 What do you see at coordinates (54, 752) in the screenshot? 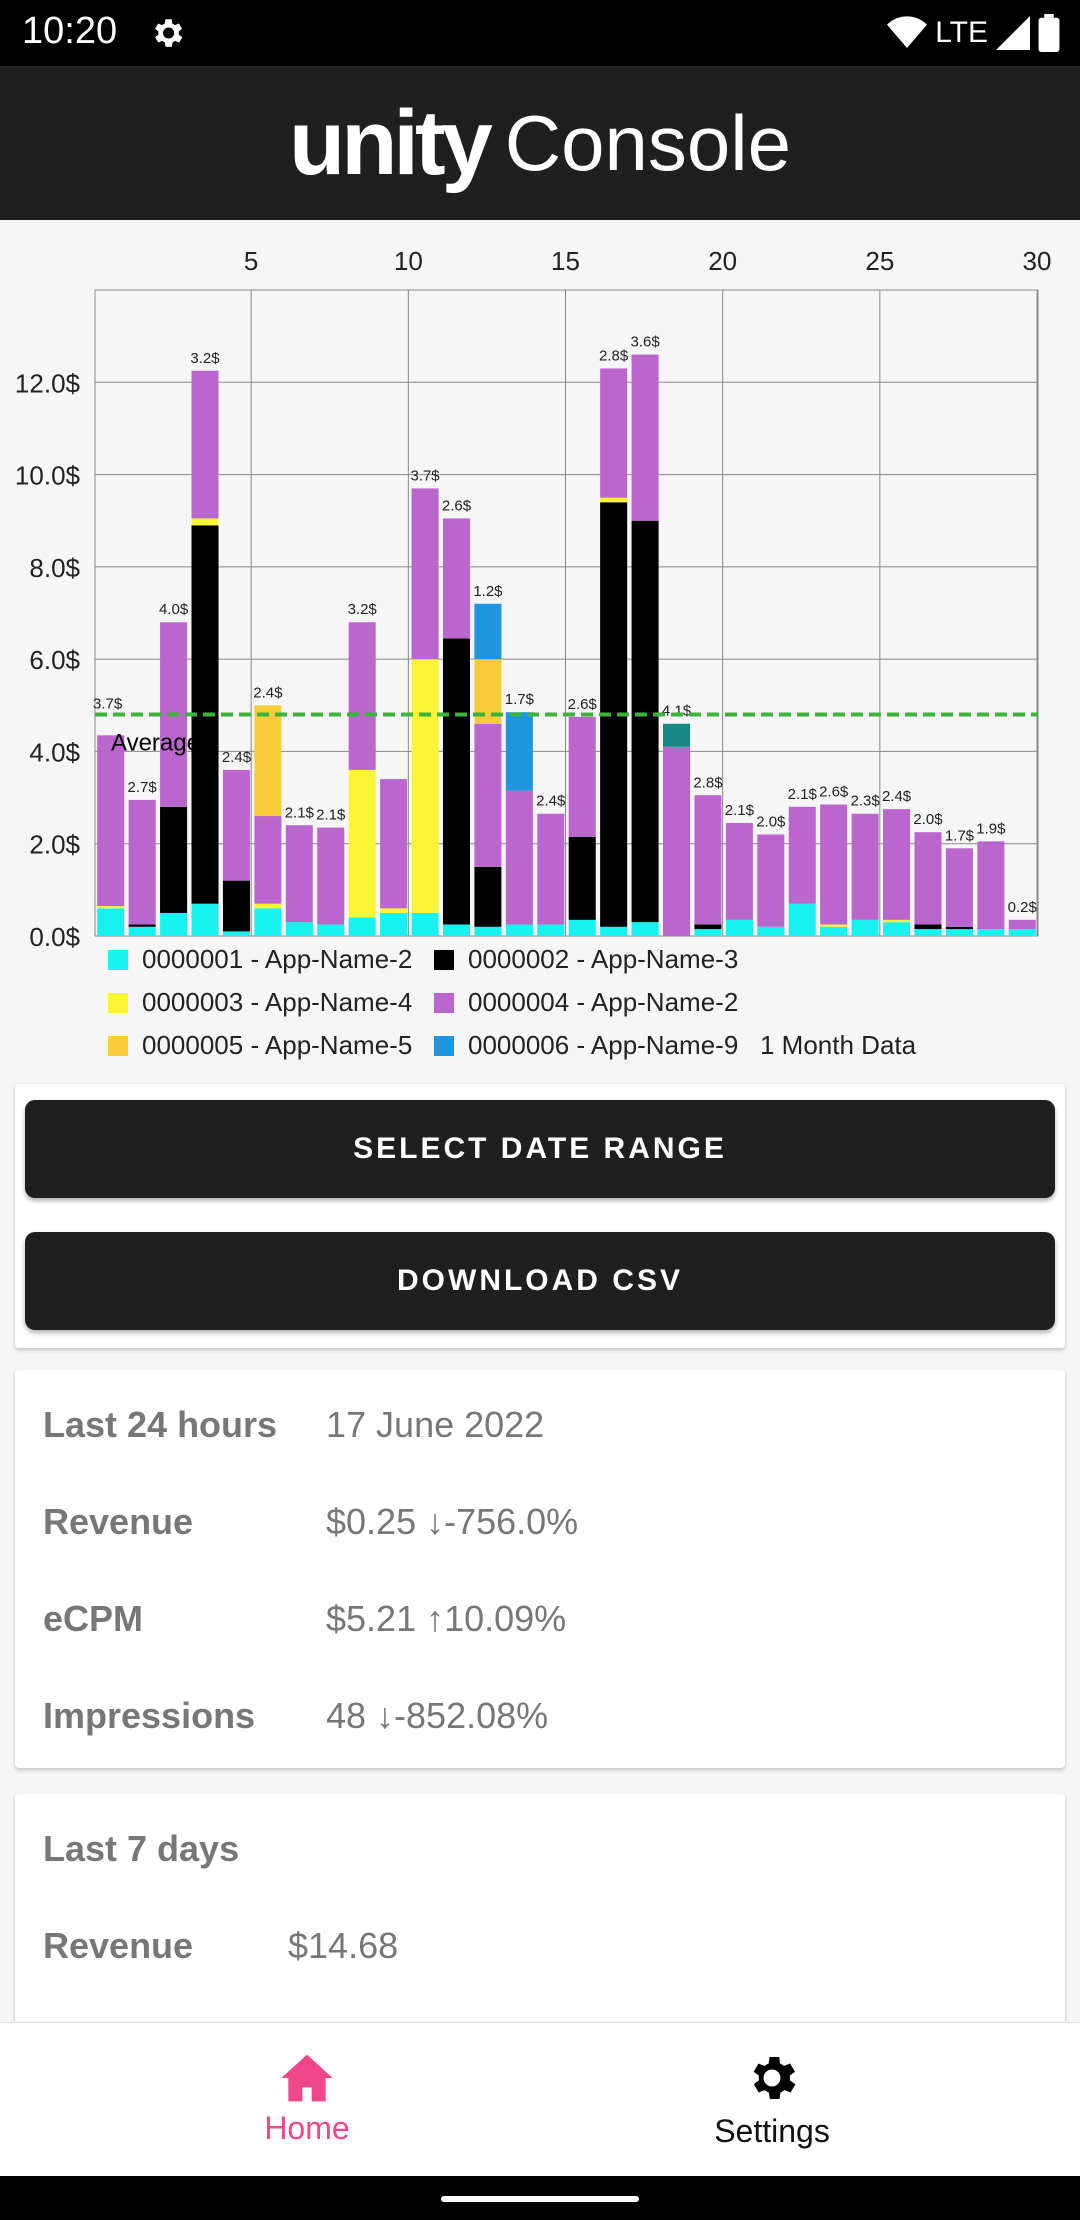
I see `y-tick-label: 4.0$` at bounding box center [54, 752].